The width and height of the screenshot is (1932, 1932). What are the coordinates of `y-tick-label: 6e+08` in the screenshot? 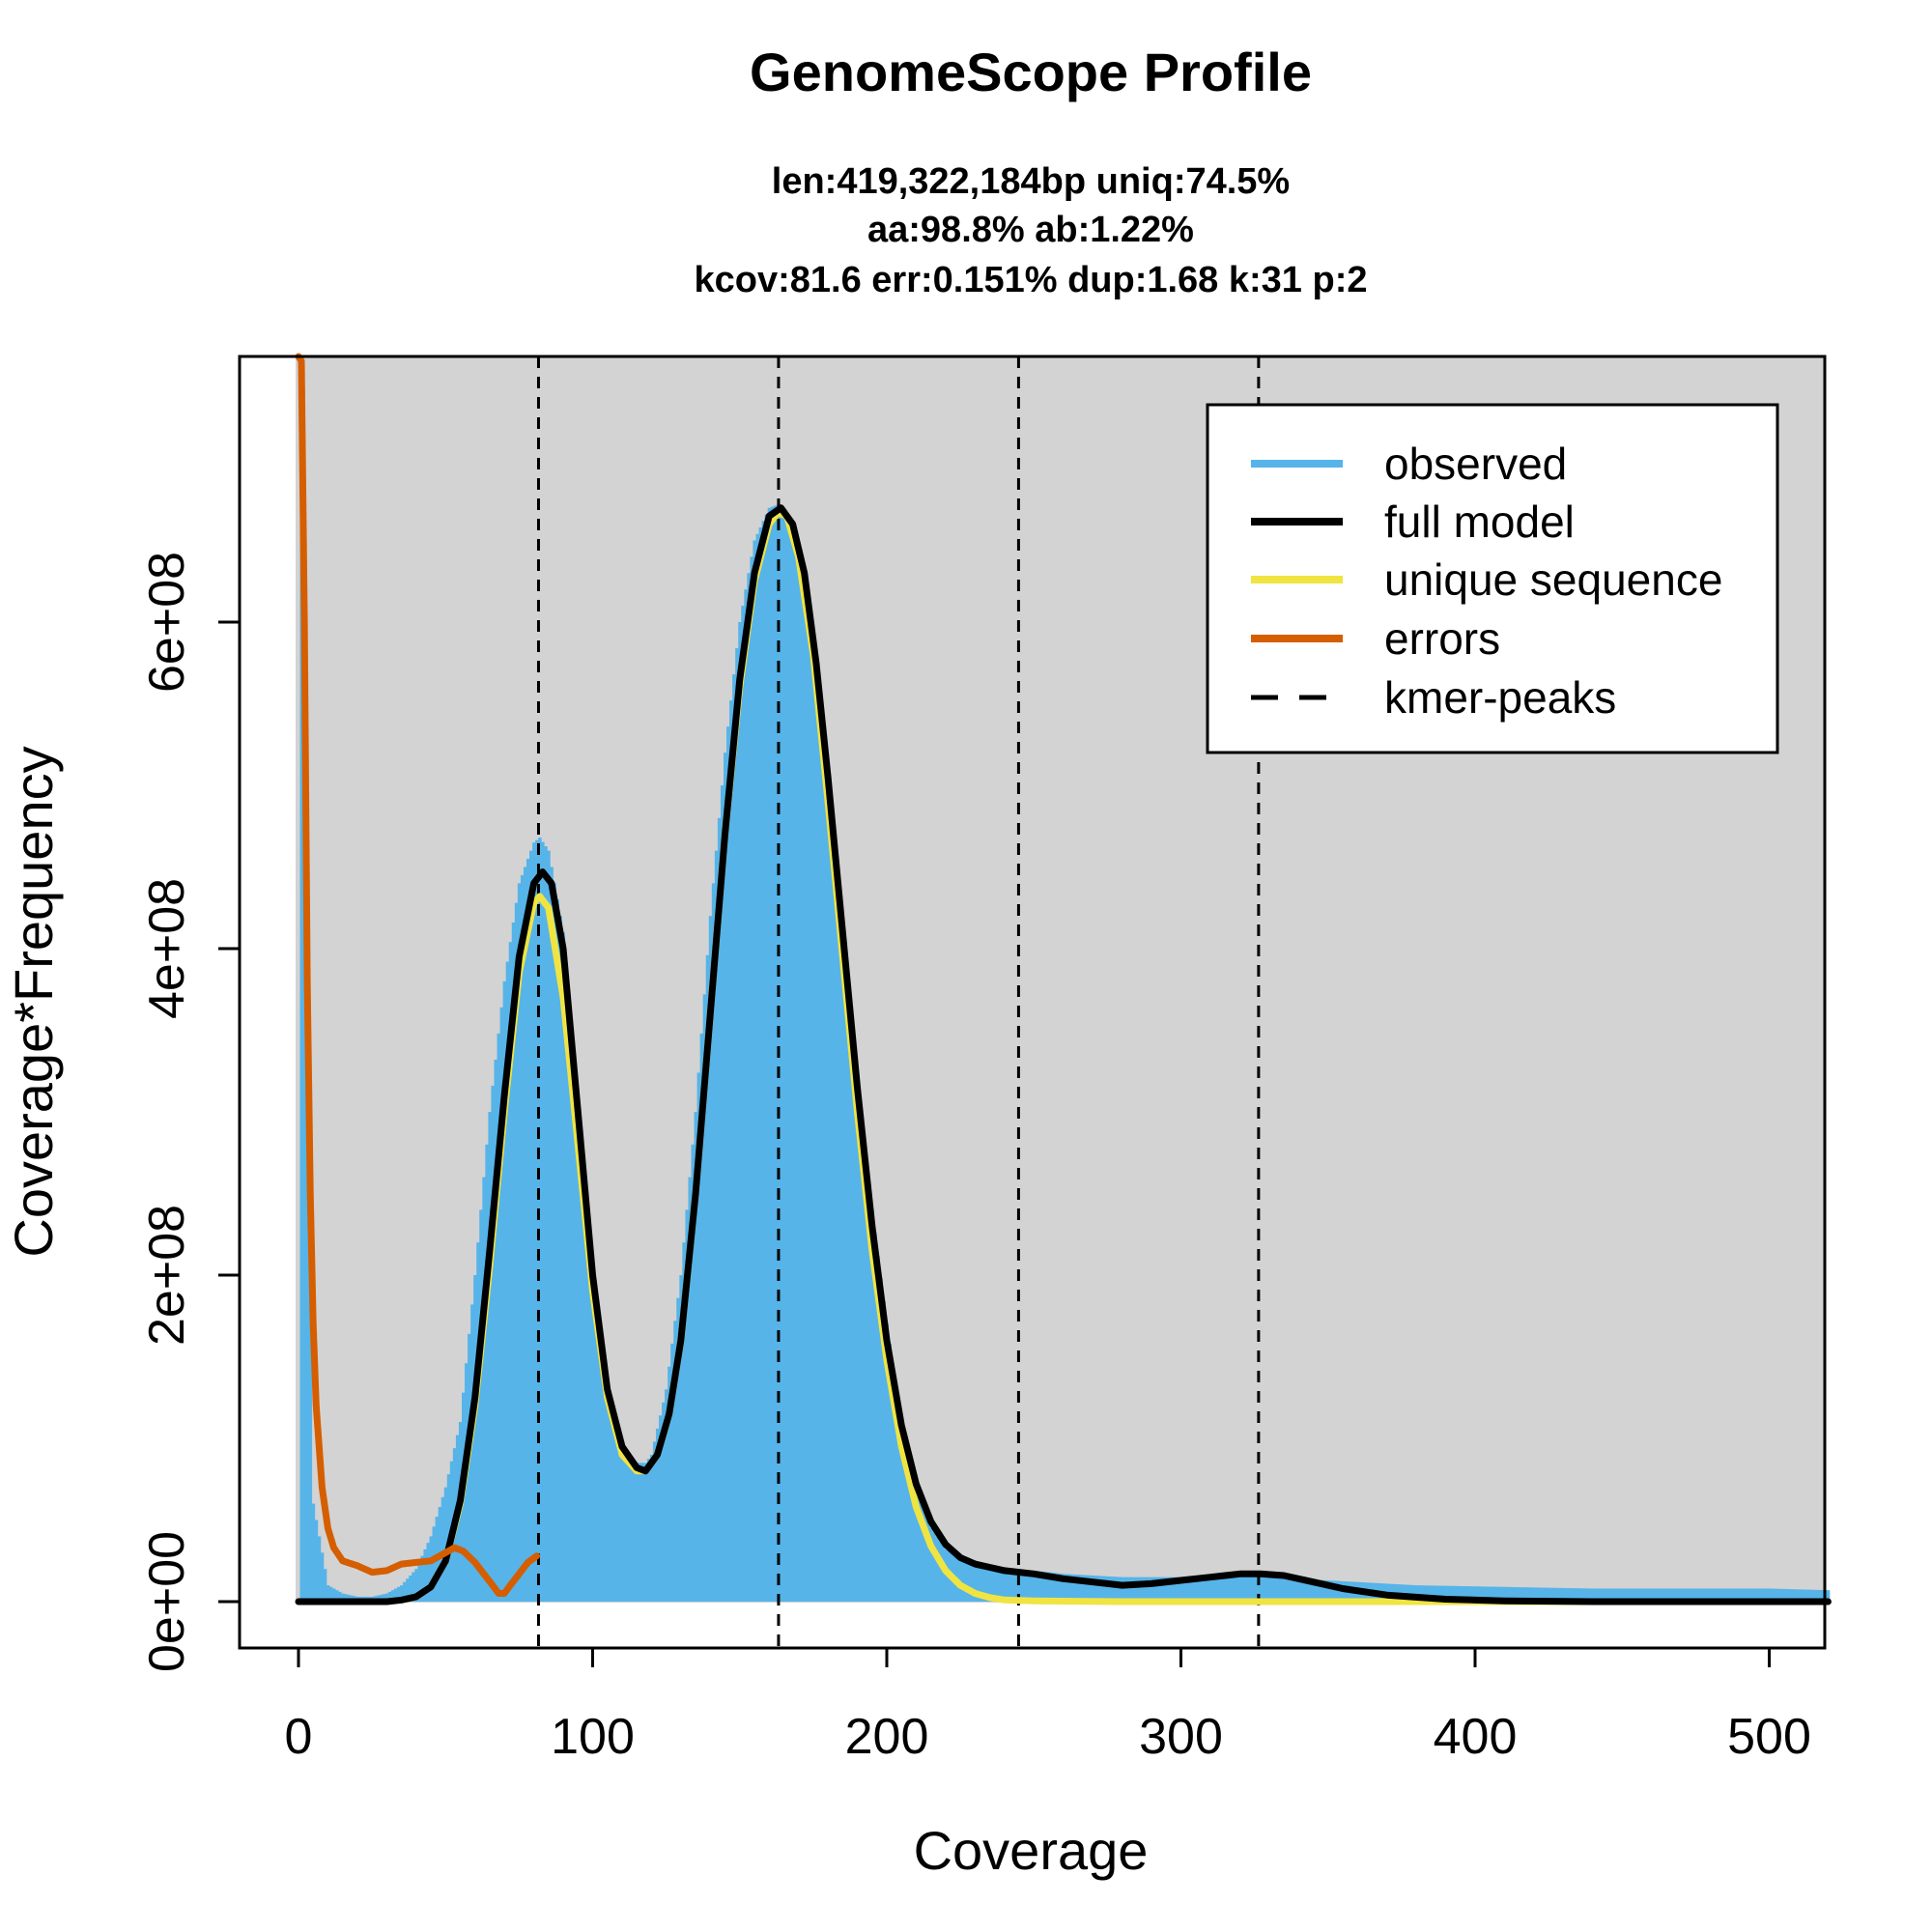 It's located at (167, 622).